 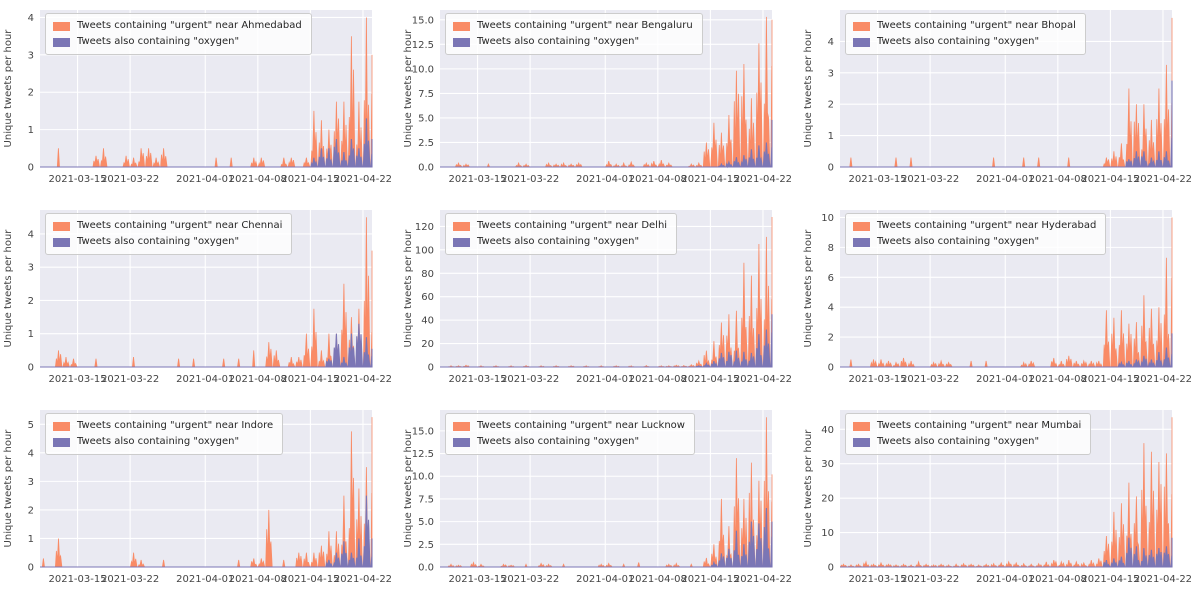 What do you see at coordinates (167, 226) in the screenshot?
I see `legend-item-urgent: Tweets containing "urgent" near Chennai` at bounding box center [167, 226].